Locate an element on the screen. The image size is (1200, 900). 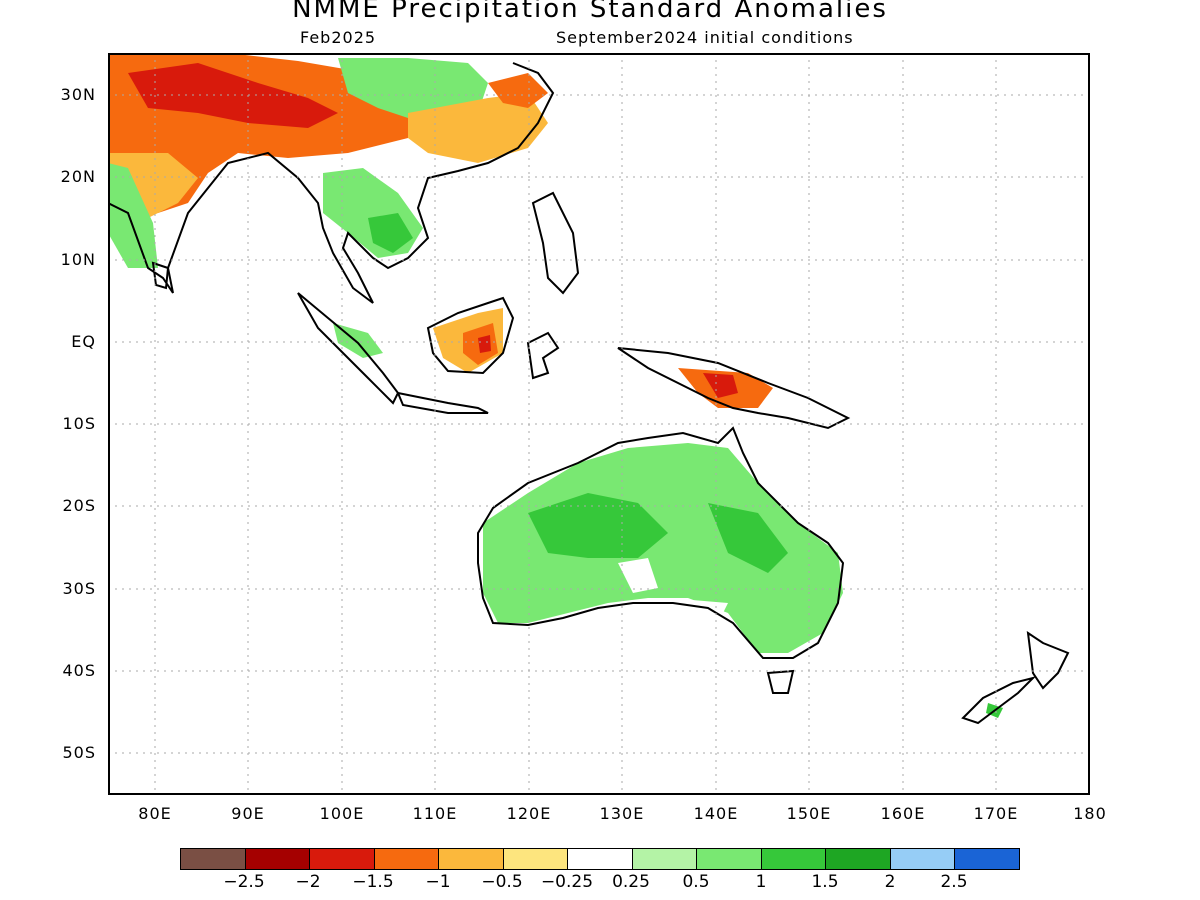
coast-sulawesi is located at coordinates (543, 355).